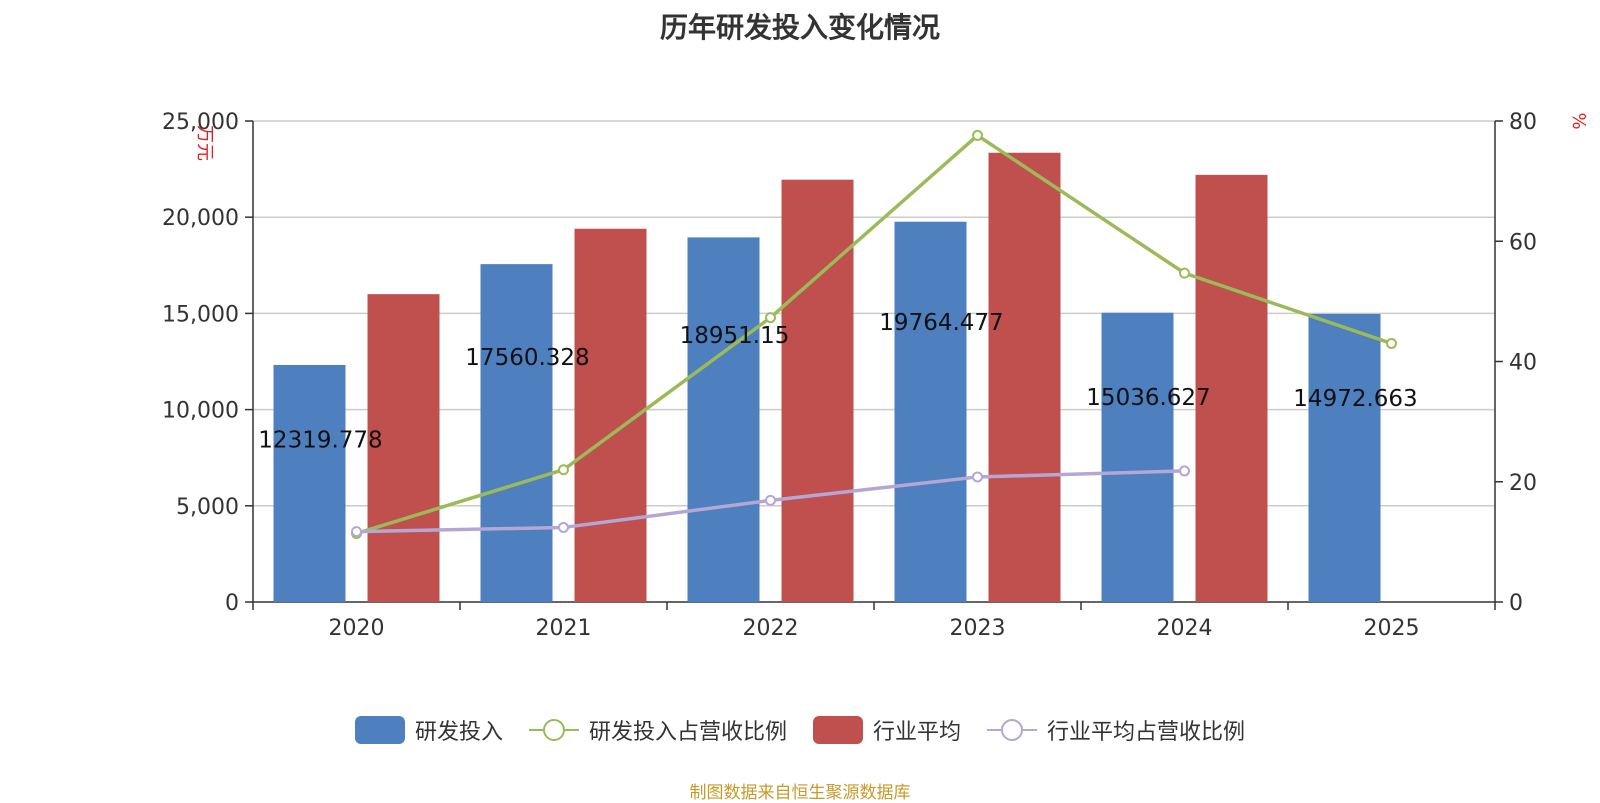  I want to click on y-left-tick-label-0: 0, so click(232, 603).